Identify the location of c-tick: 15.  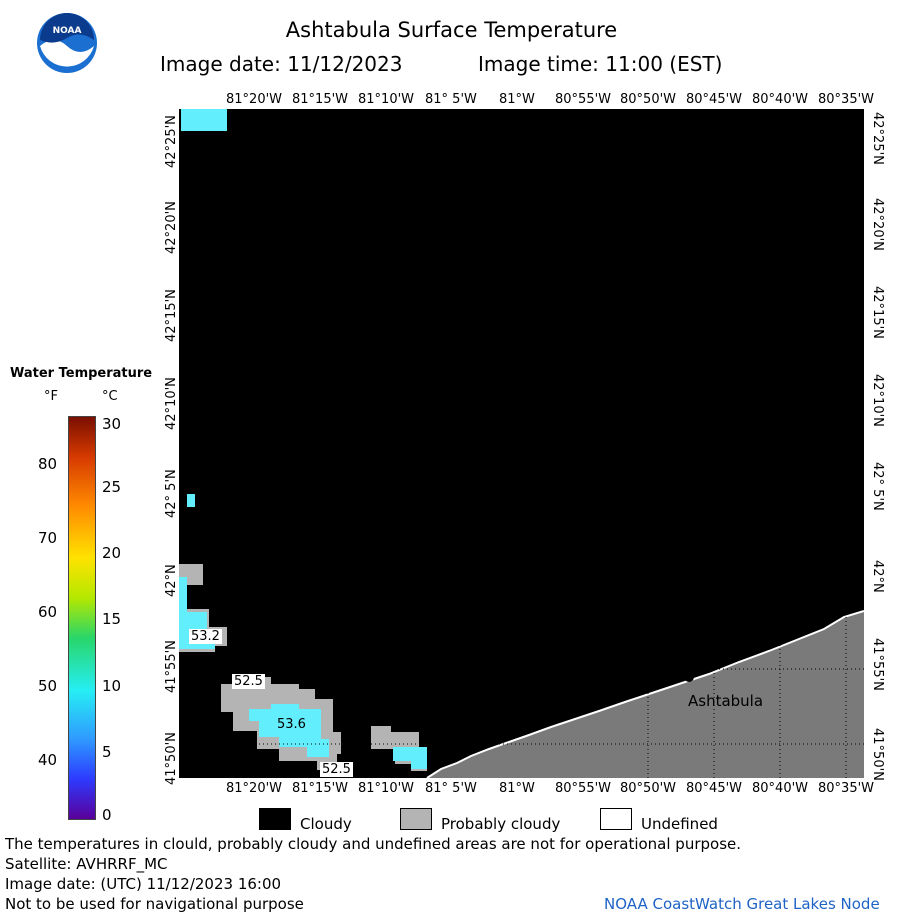
(112, 619).